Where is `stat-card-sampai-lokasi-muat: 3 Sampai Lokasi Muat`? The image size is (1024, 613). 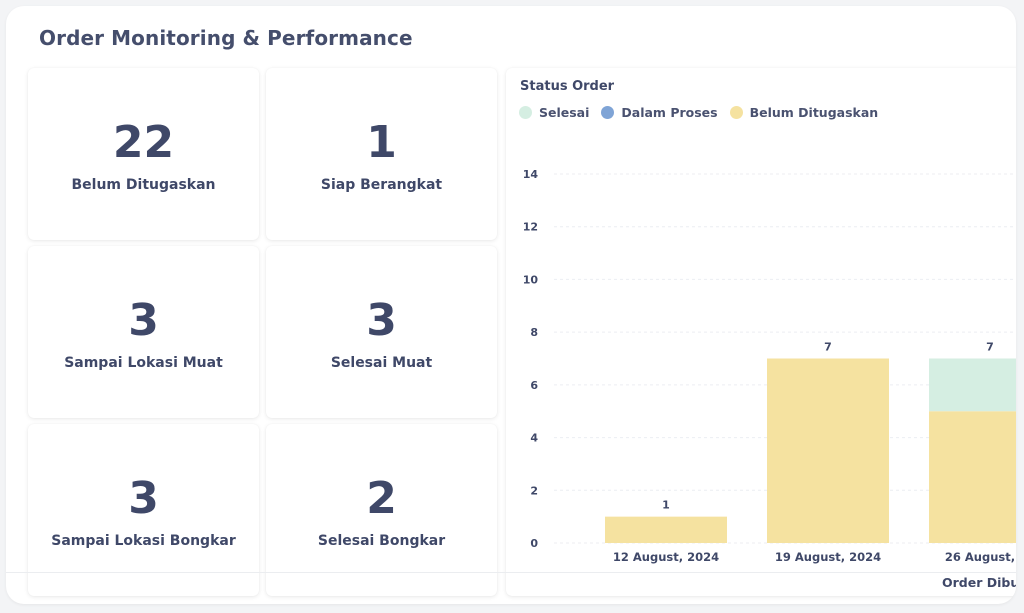
stat-card-sampai-lokasi-muat: 3 Sampai Lokasi Muat is located at coordinates (143, 332).